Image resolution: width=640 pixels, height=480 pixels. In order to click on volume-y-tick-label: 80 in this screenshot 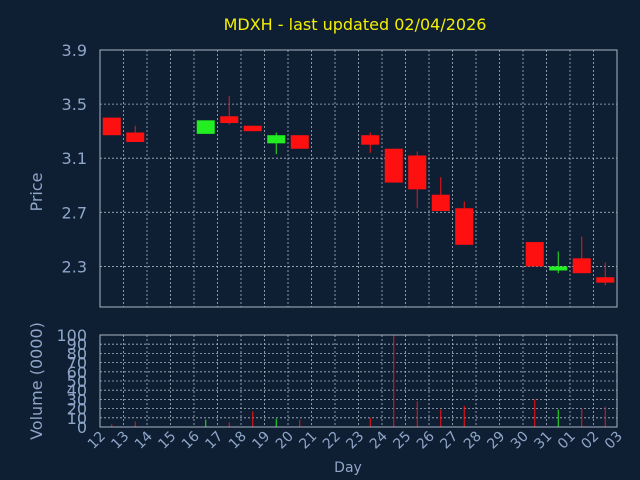, I will do `click(77, 353)`.